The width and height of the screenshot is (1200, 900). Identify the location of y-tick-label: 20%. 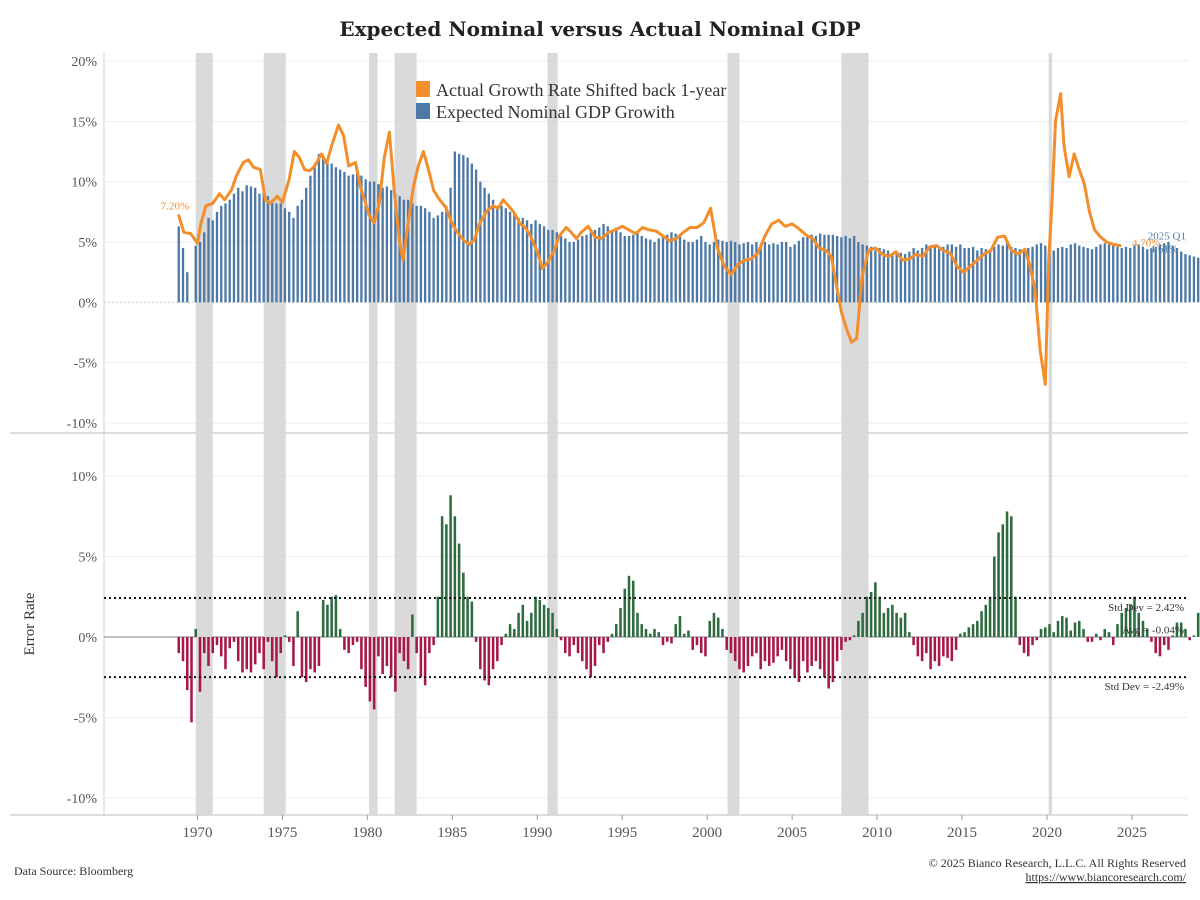
(84, 62).